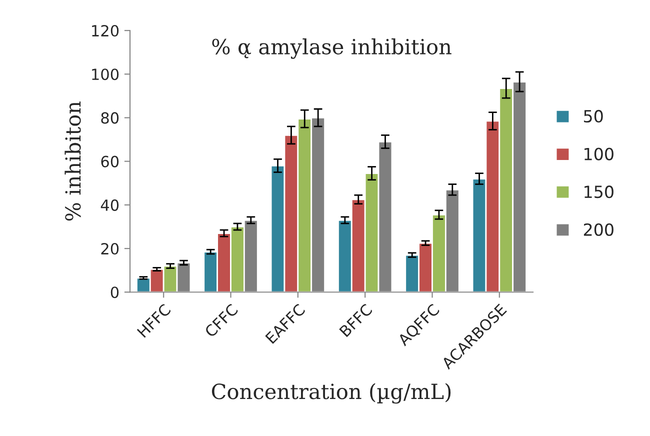 The width and height of the screenshot is (650, 436). Describe the element at coordinates (105, 74) in the screenshot. I see `y-tick-label: 100` at that location.